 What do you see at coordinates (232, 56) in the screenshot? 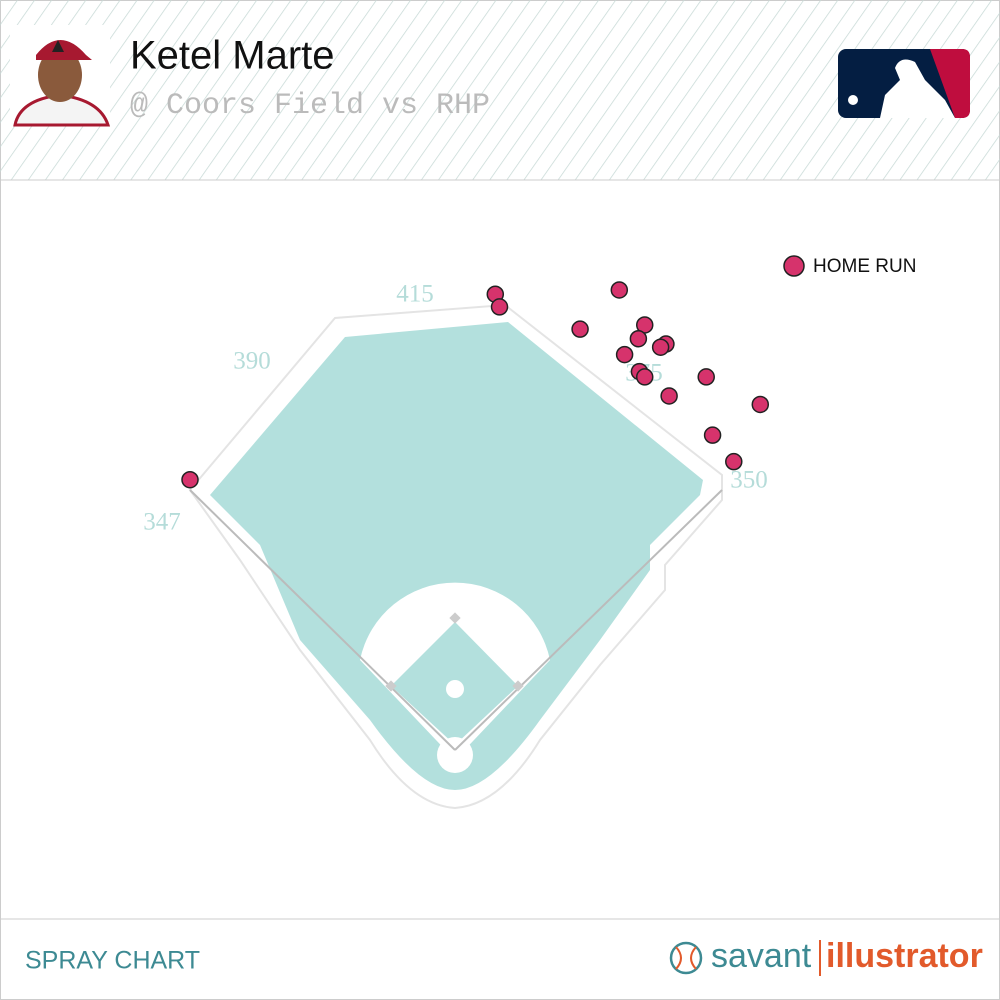
I see `title: Ketel Marte` at bounding box center [232, 56].